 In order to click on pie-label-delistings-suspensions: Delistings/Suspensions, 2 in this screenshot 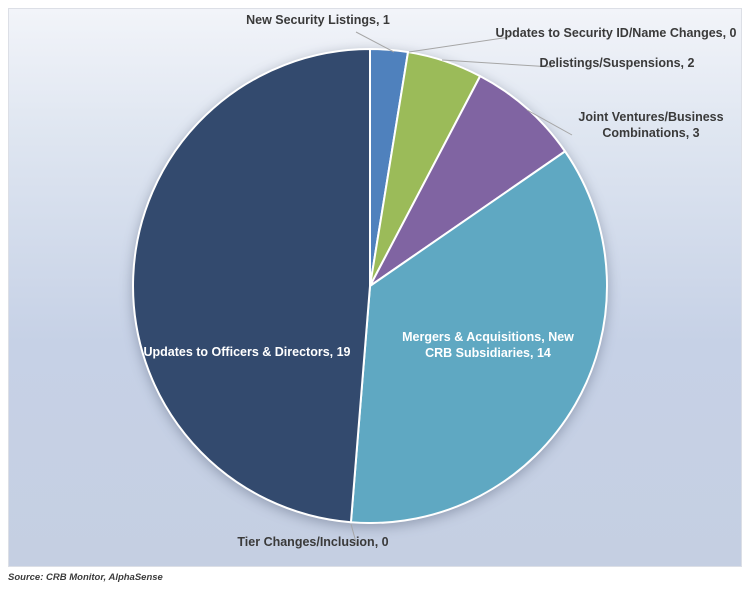, I will do `click(617, 63)`.